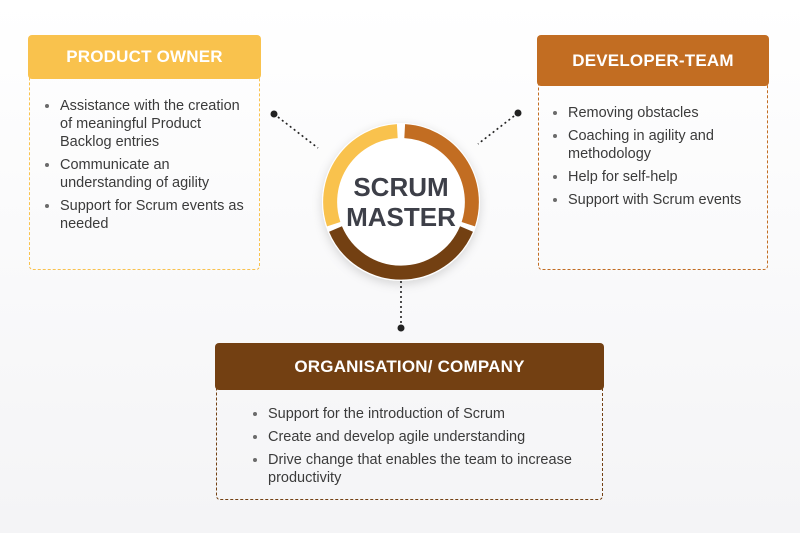  What do you see at coordinates (656, 200) in the screenshot?
I see `list-item: Support with Scrum events` at bounding box center [656, 200].